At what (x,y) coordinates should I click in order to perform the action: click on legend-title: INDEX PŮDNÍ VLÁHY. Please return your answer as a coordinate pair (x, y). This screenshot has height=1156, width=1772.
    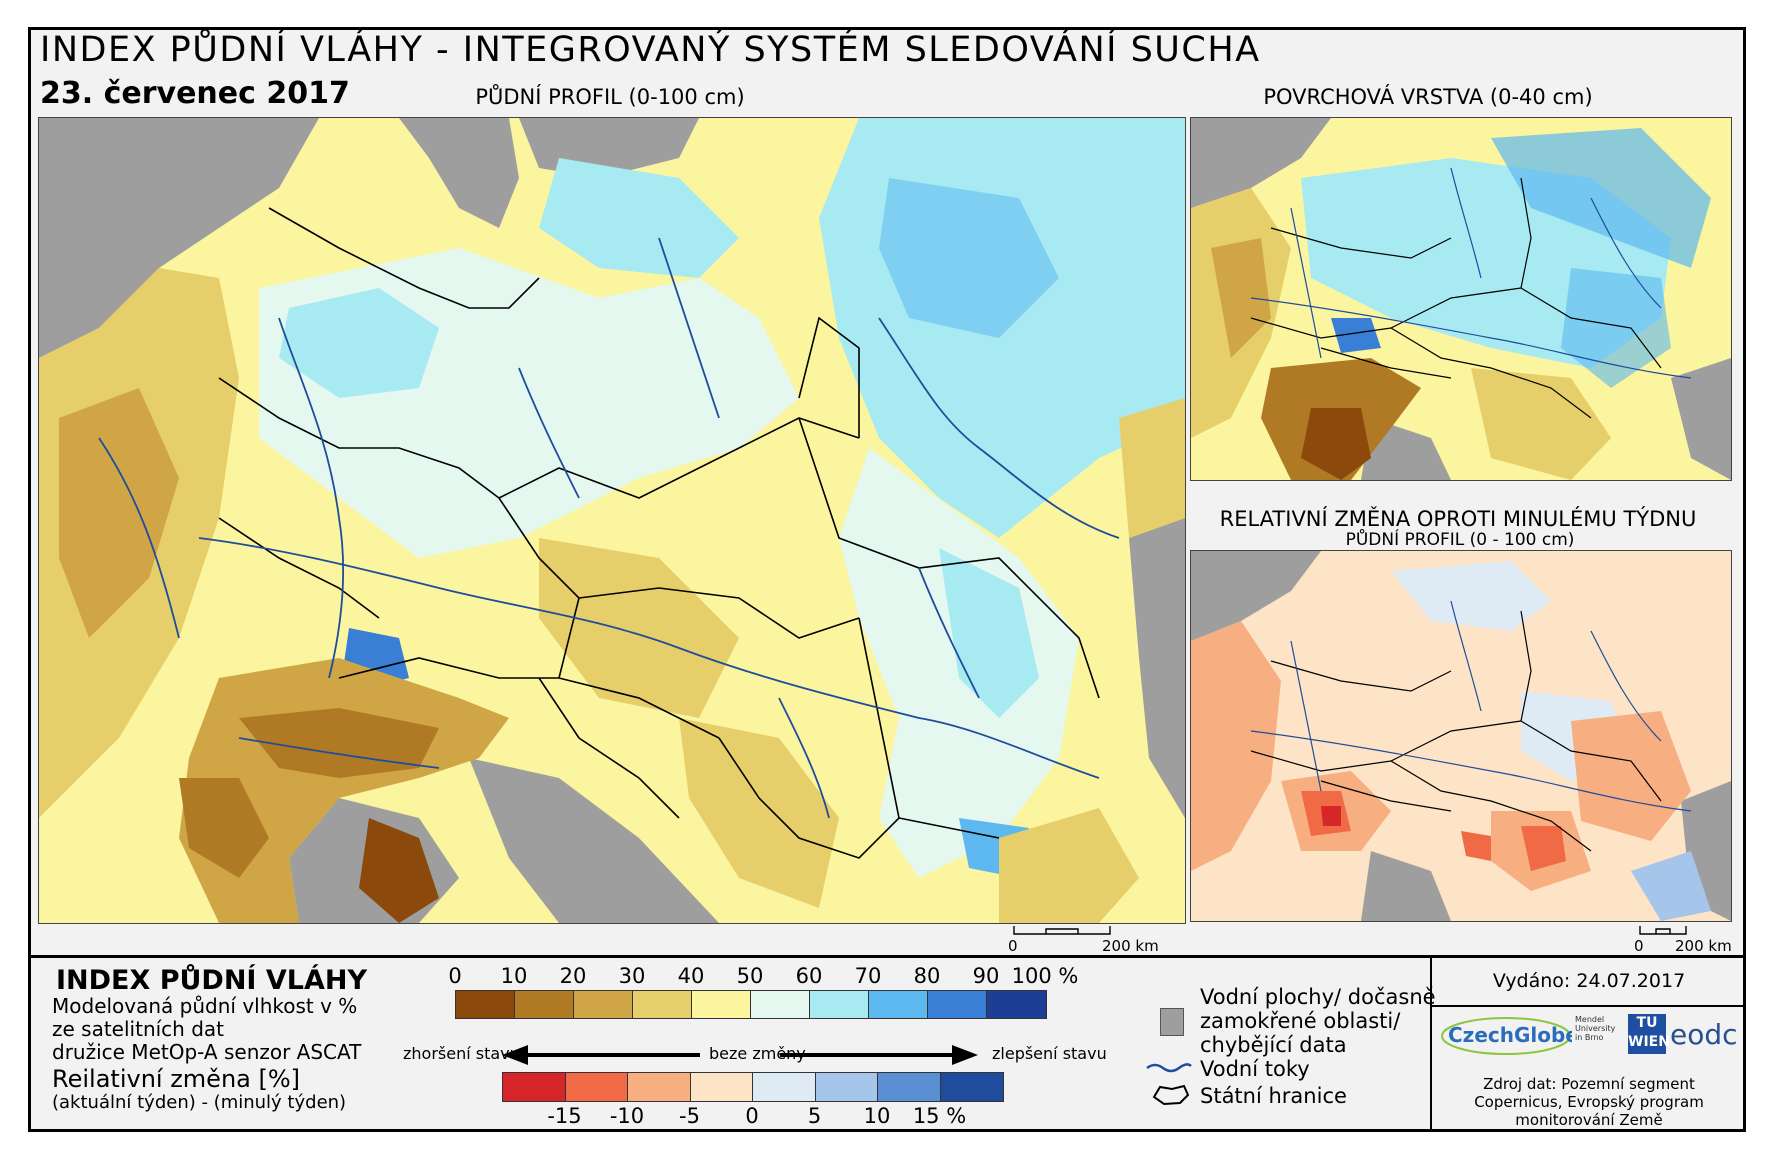
    Looking at the image, I should click on (212, 980).